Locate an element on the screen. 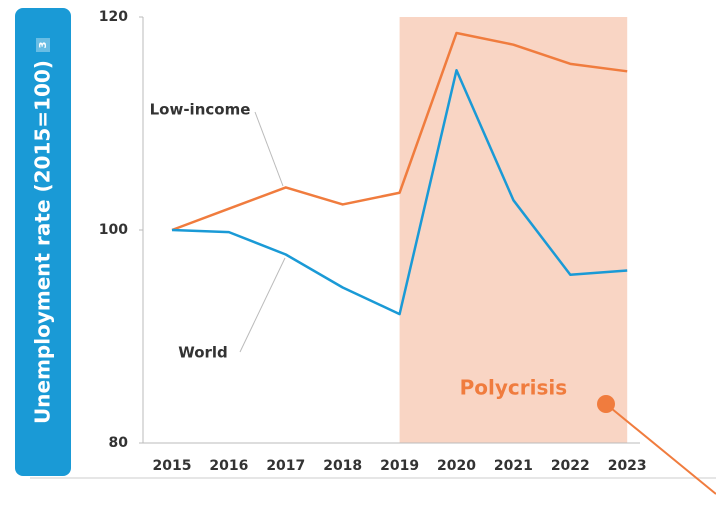 This screenshot has width=716, height=510. x-tick-label: 2021 is located at coordinates (513, 466).